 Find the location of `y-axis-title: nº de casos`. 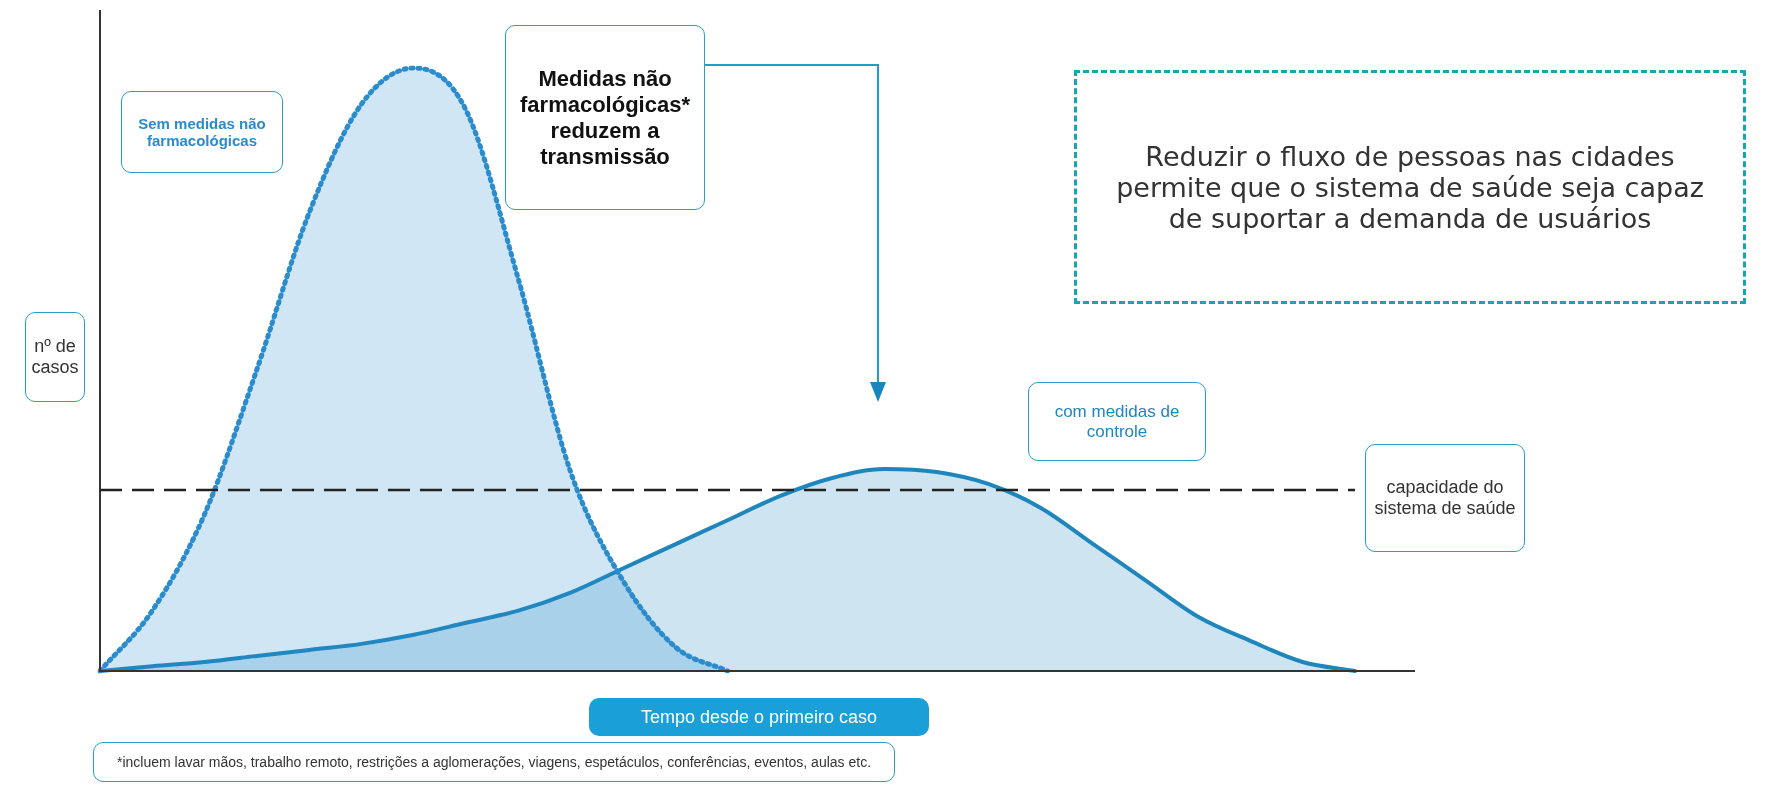

y-axis-title: nº de casos is located at coordinates (55, 357).